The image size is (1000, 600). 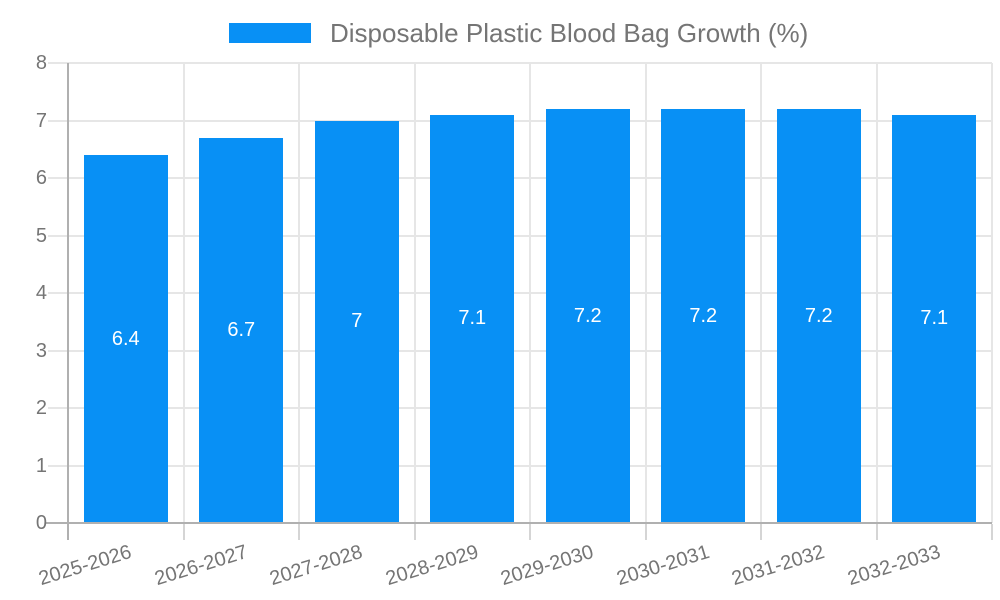 What do you see at coordinates (85, 566) in the screenshot?
I see `x-axis-tick-label: 2025-2026` at bounding box center [85, 566].